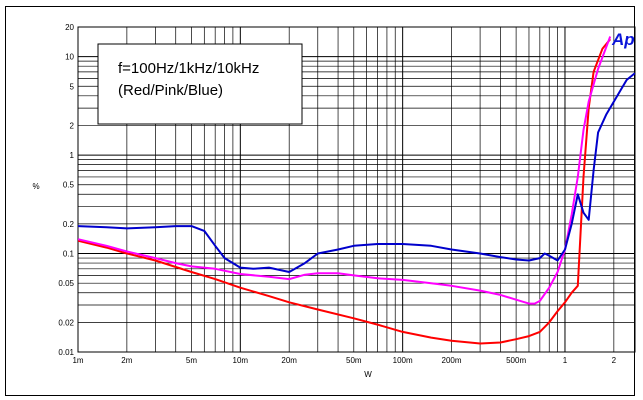 This screenshot has width=643, height=400. I want to click on y-tick-labels: 0.01 0.02 0.05 0.1 0.2 0.5 1 2 5 10 20, so click(66, 190).